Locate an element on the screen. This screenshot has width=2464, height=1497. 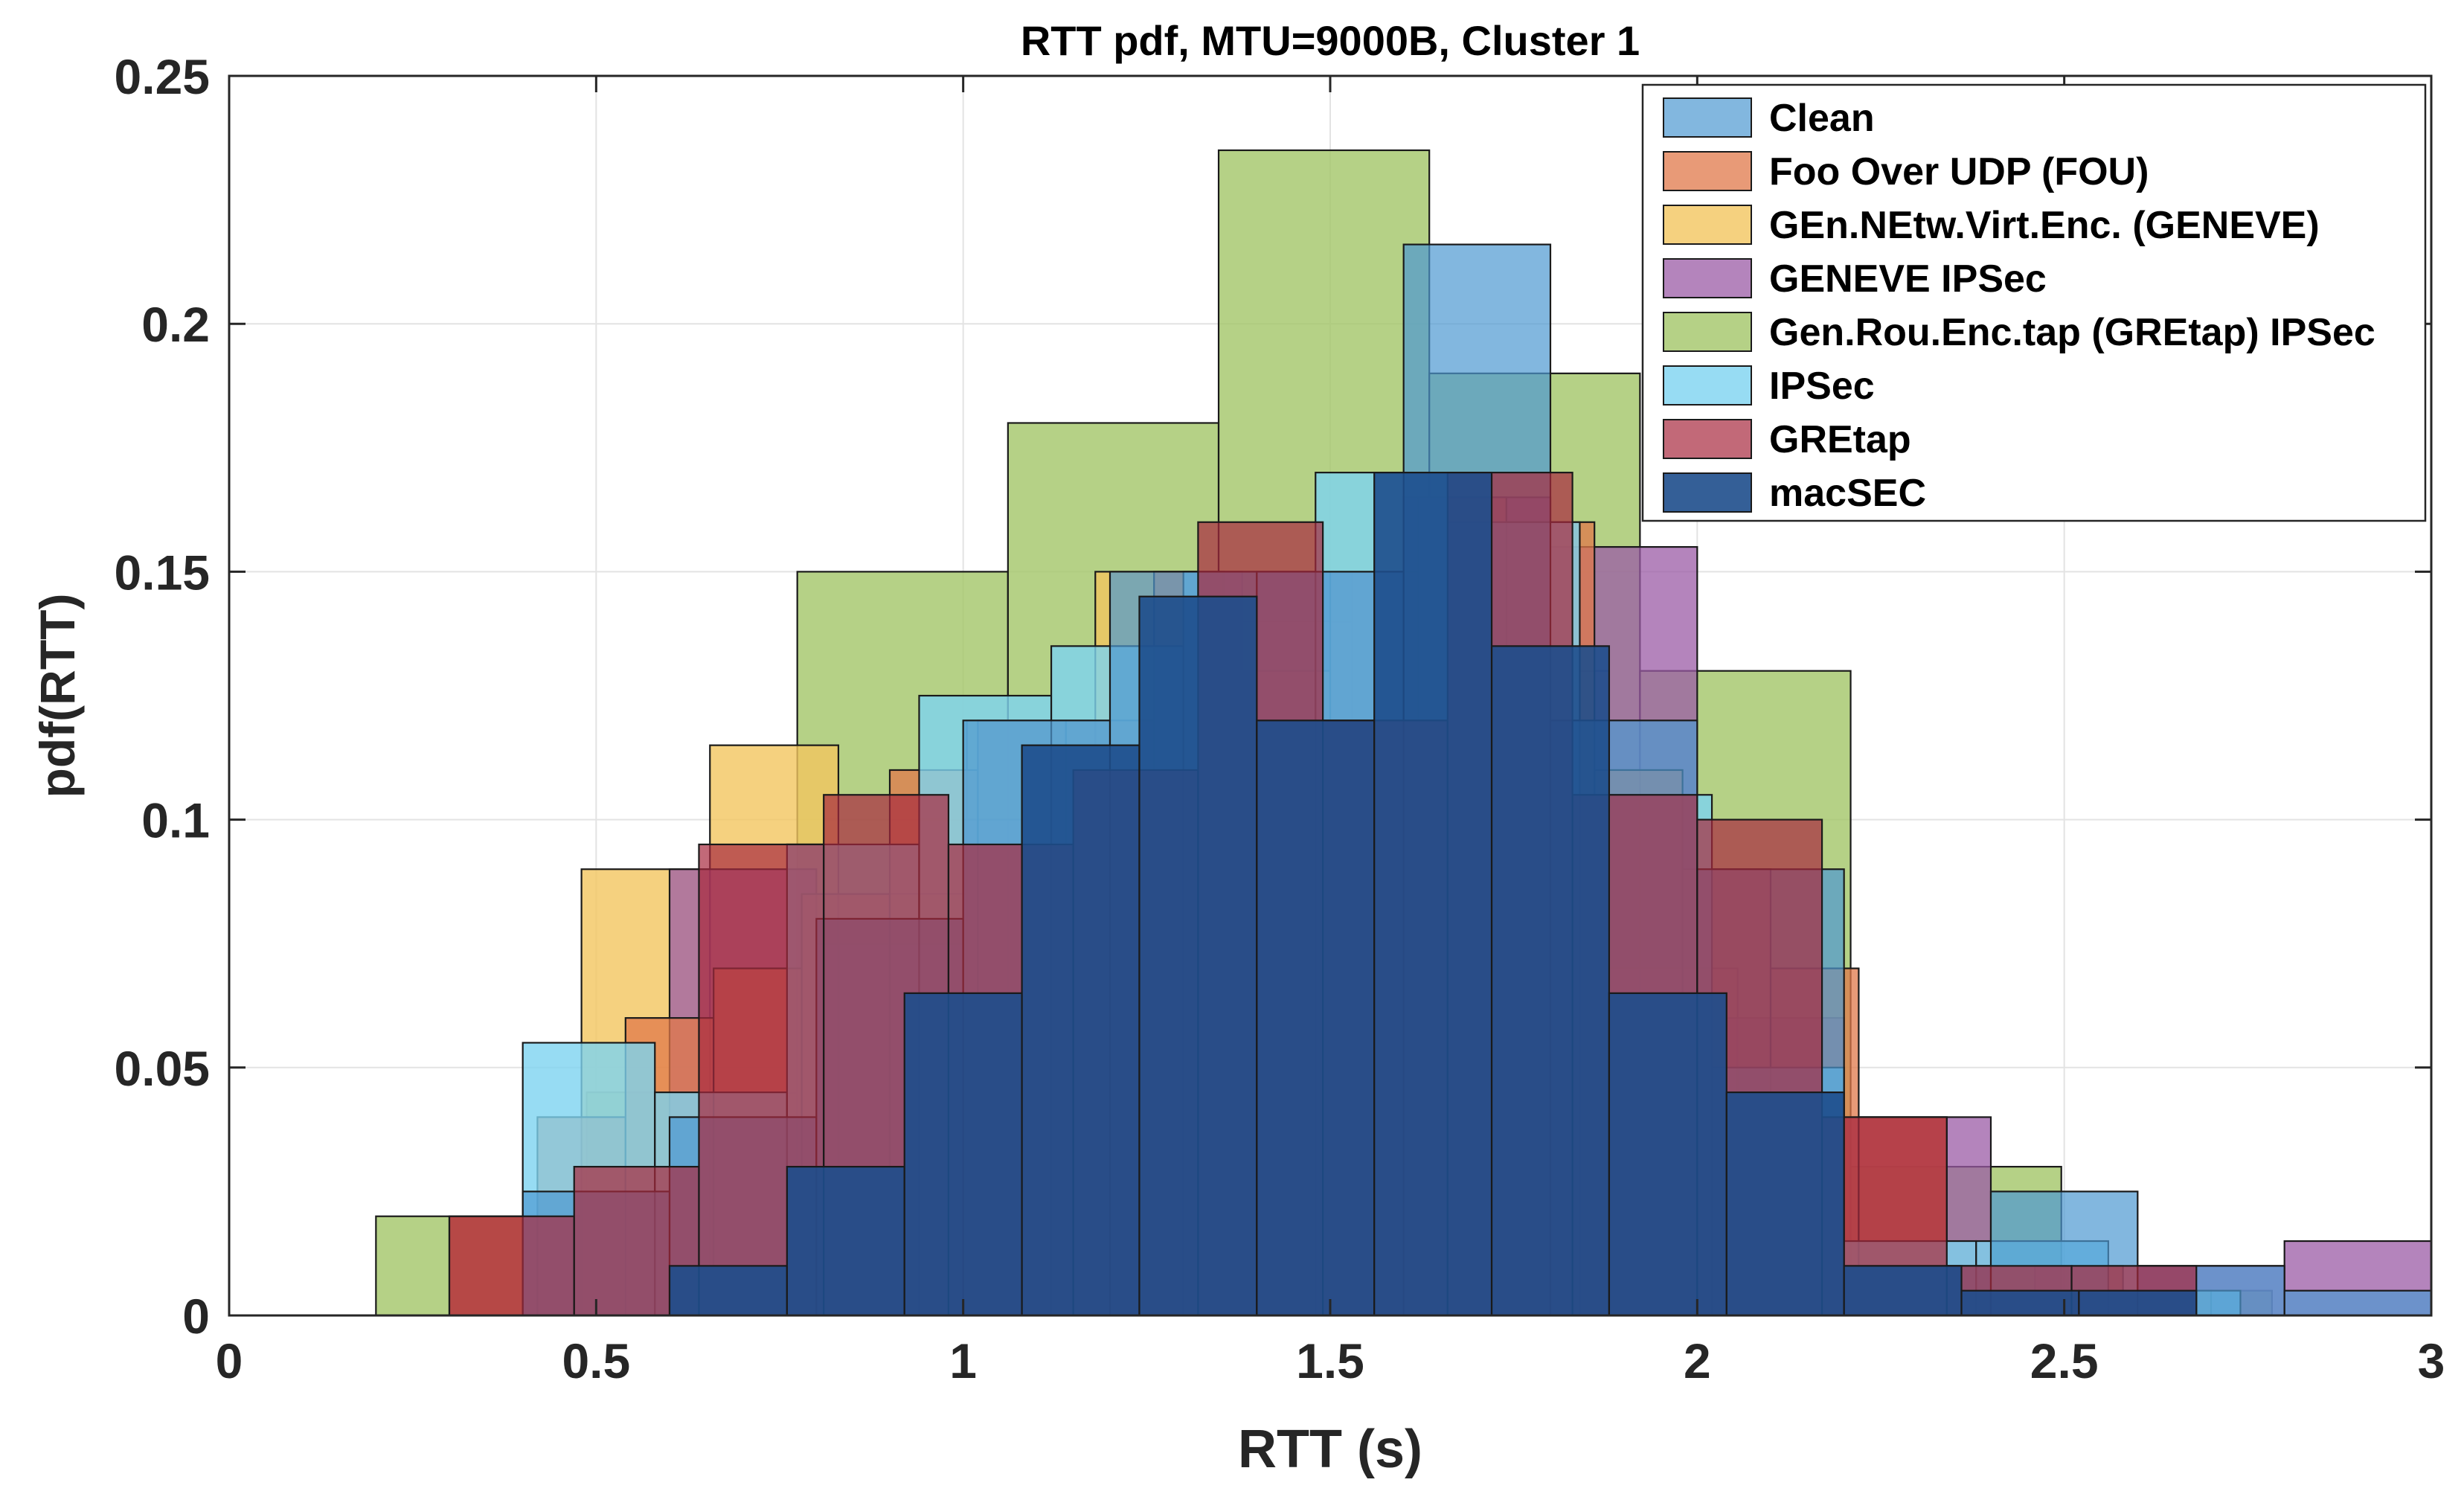
y-tick-label: 0.05 is located at coordinates (162, 1068).